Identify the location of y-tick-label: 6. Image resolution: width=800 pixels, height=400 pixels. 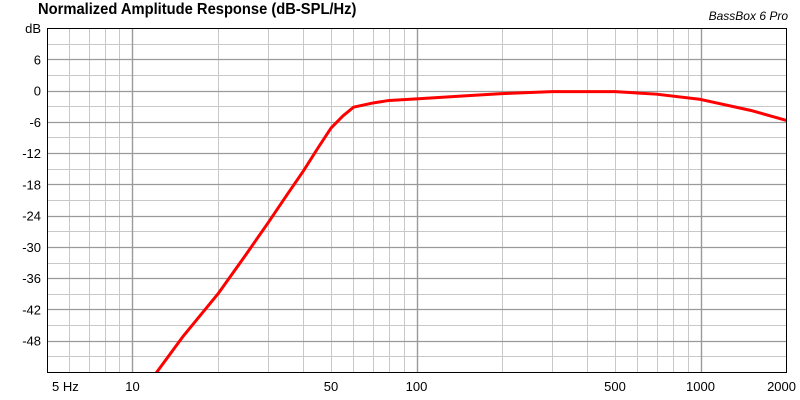
(37, 59).